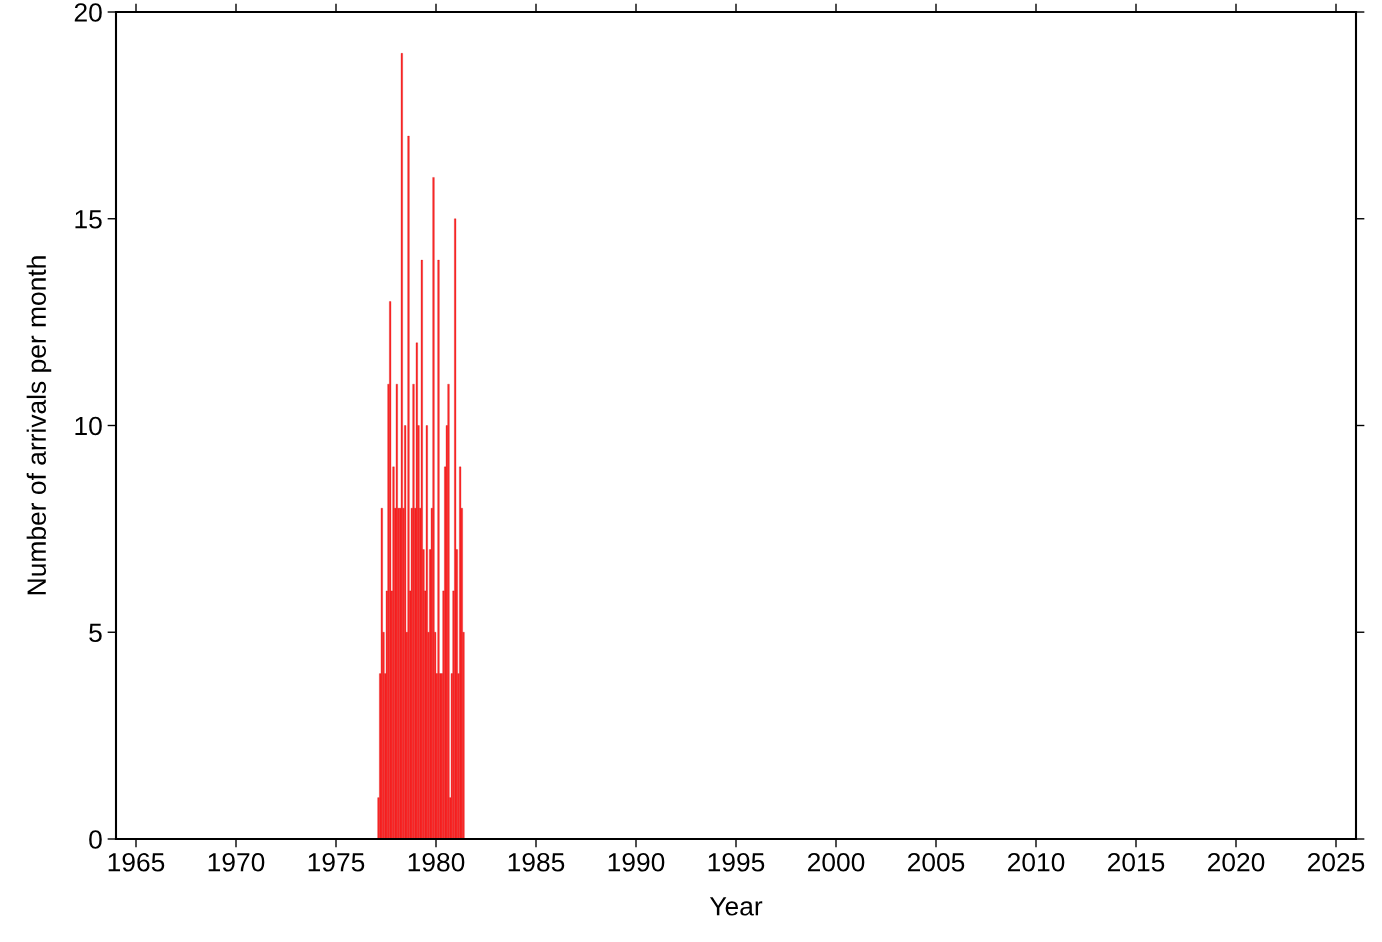 This screenshot has width=1382, height=942. What do you see at coordinates (88, 219) in the screenshot?
I see `y-tick-label: 15` at bounding box center [88, 219].